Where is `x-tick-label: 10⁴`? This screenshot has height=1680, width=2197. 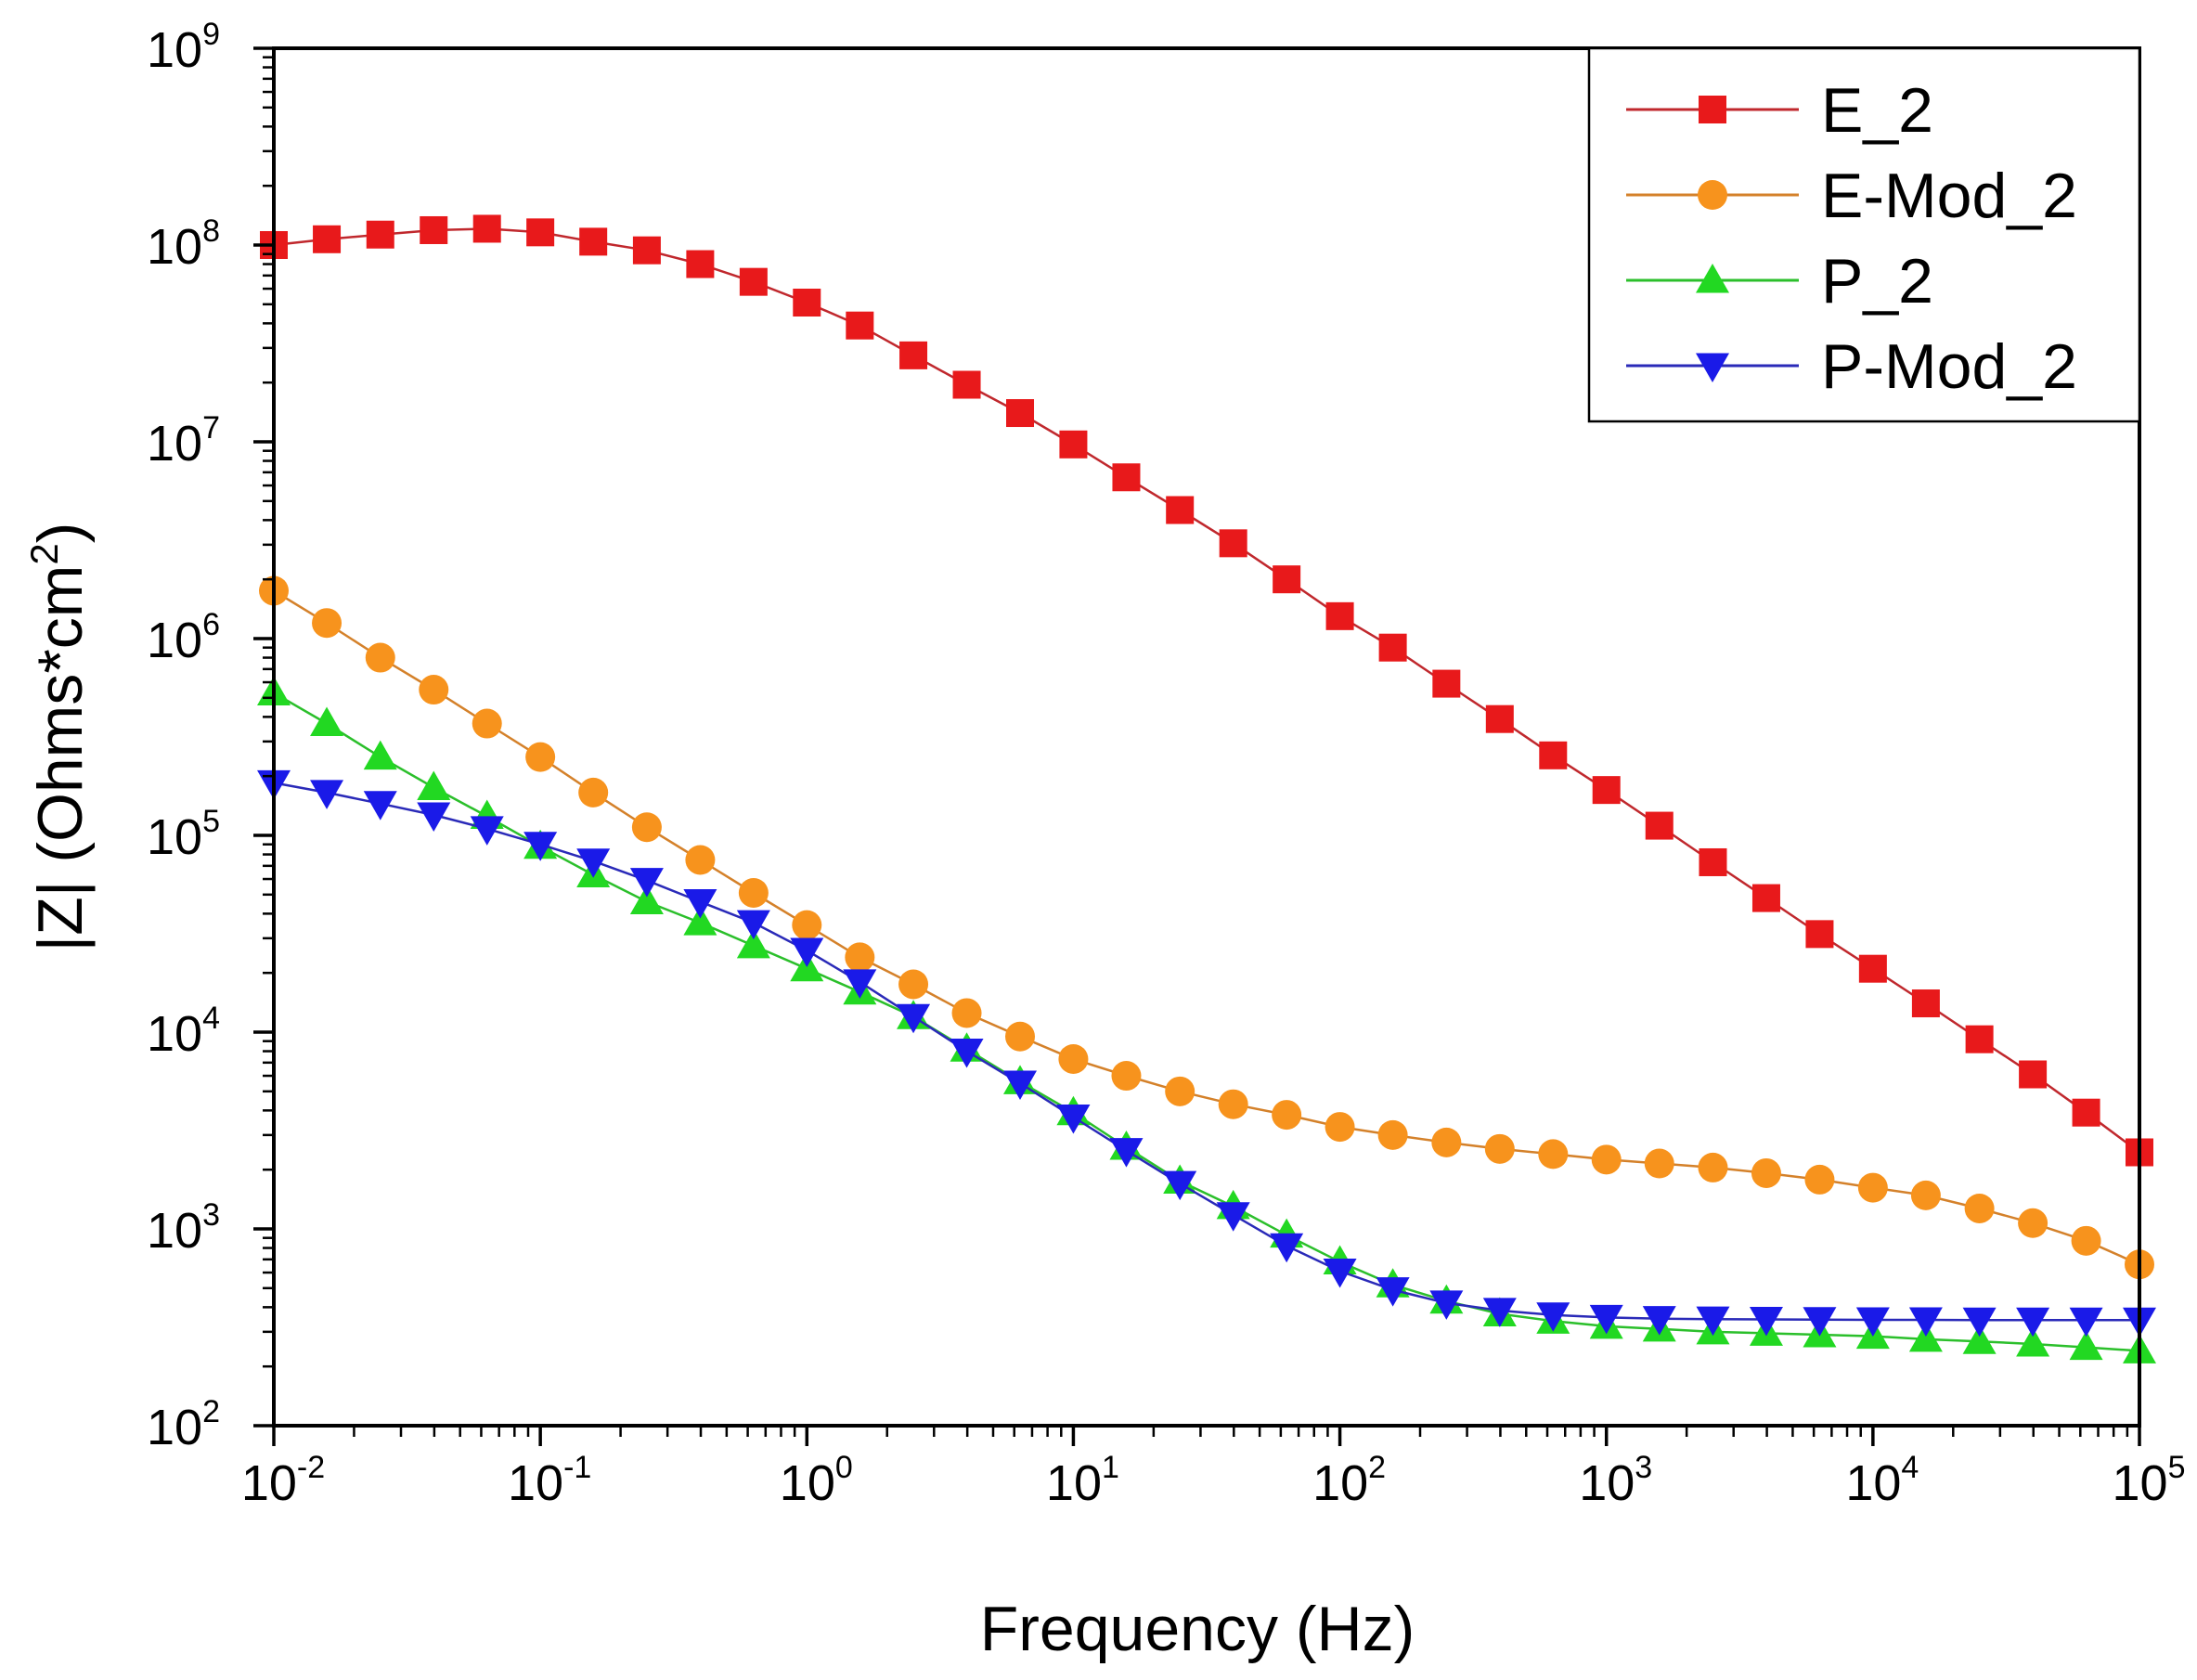
x-tick-label: 10⁴ is located at coordinates (1882, 1480).